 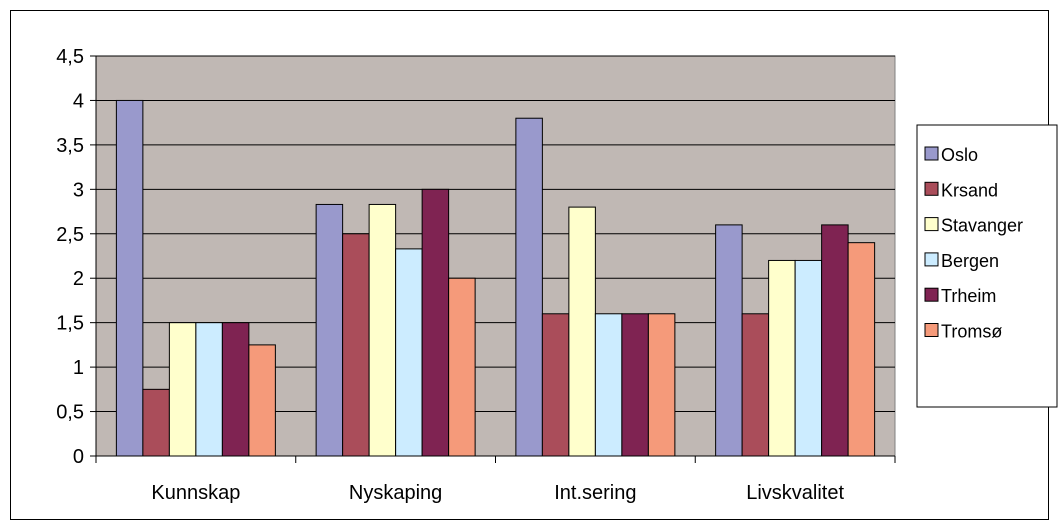 What do you see at coordinates (70, 324) in the screenshot?
I see `y-tick-label: 1,5` at bounding box center [70, 324].